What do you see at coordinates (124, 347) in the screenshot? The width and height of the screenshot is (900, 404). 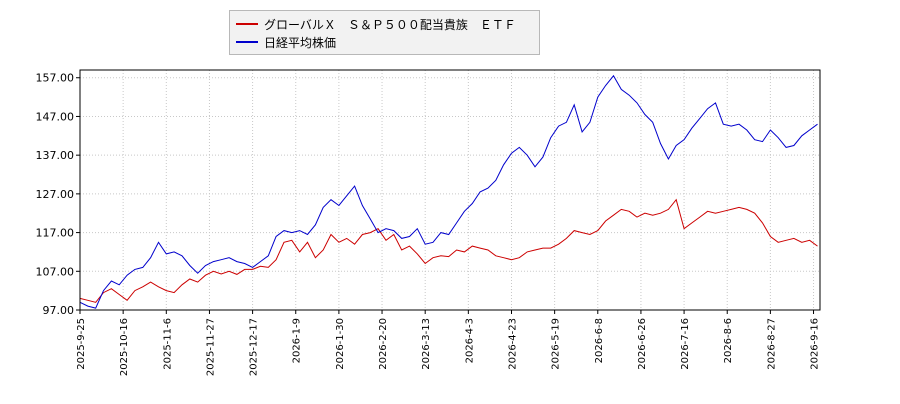 I see `x-tick-label: 2025-10-16` at bounding box center [124, 347].